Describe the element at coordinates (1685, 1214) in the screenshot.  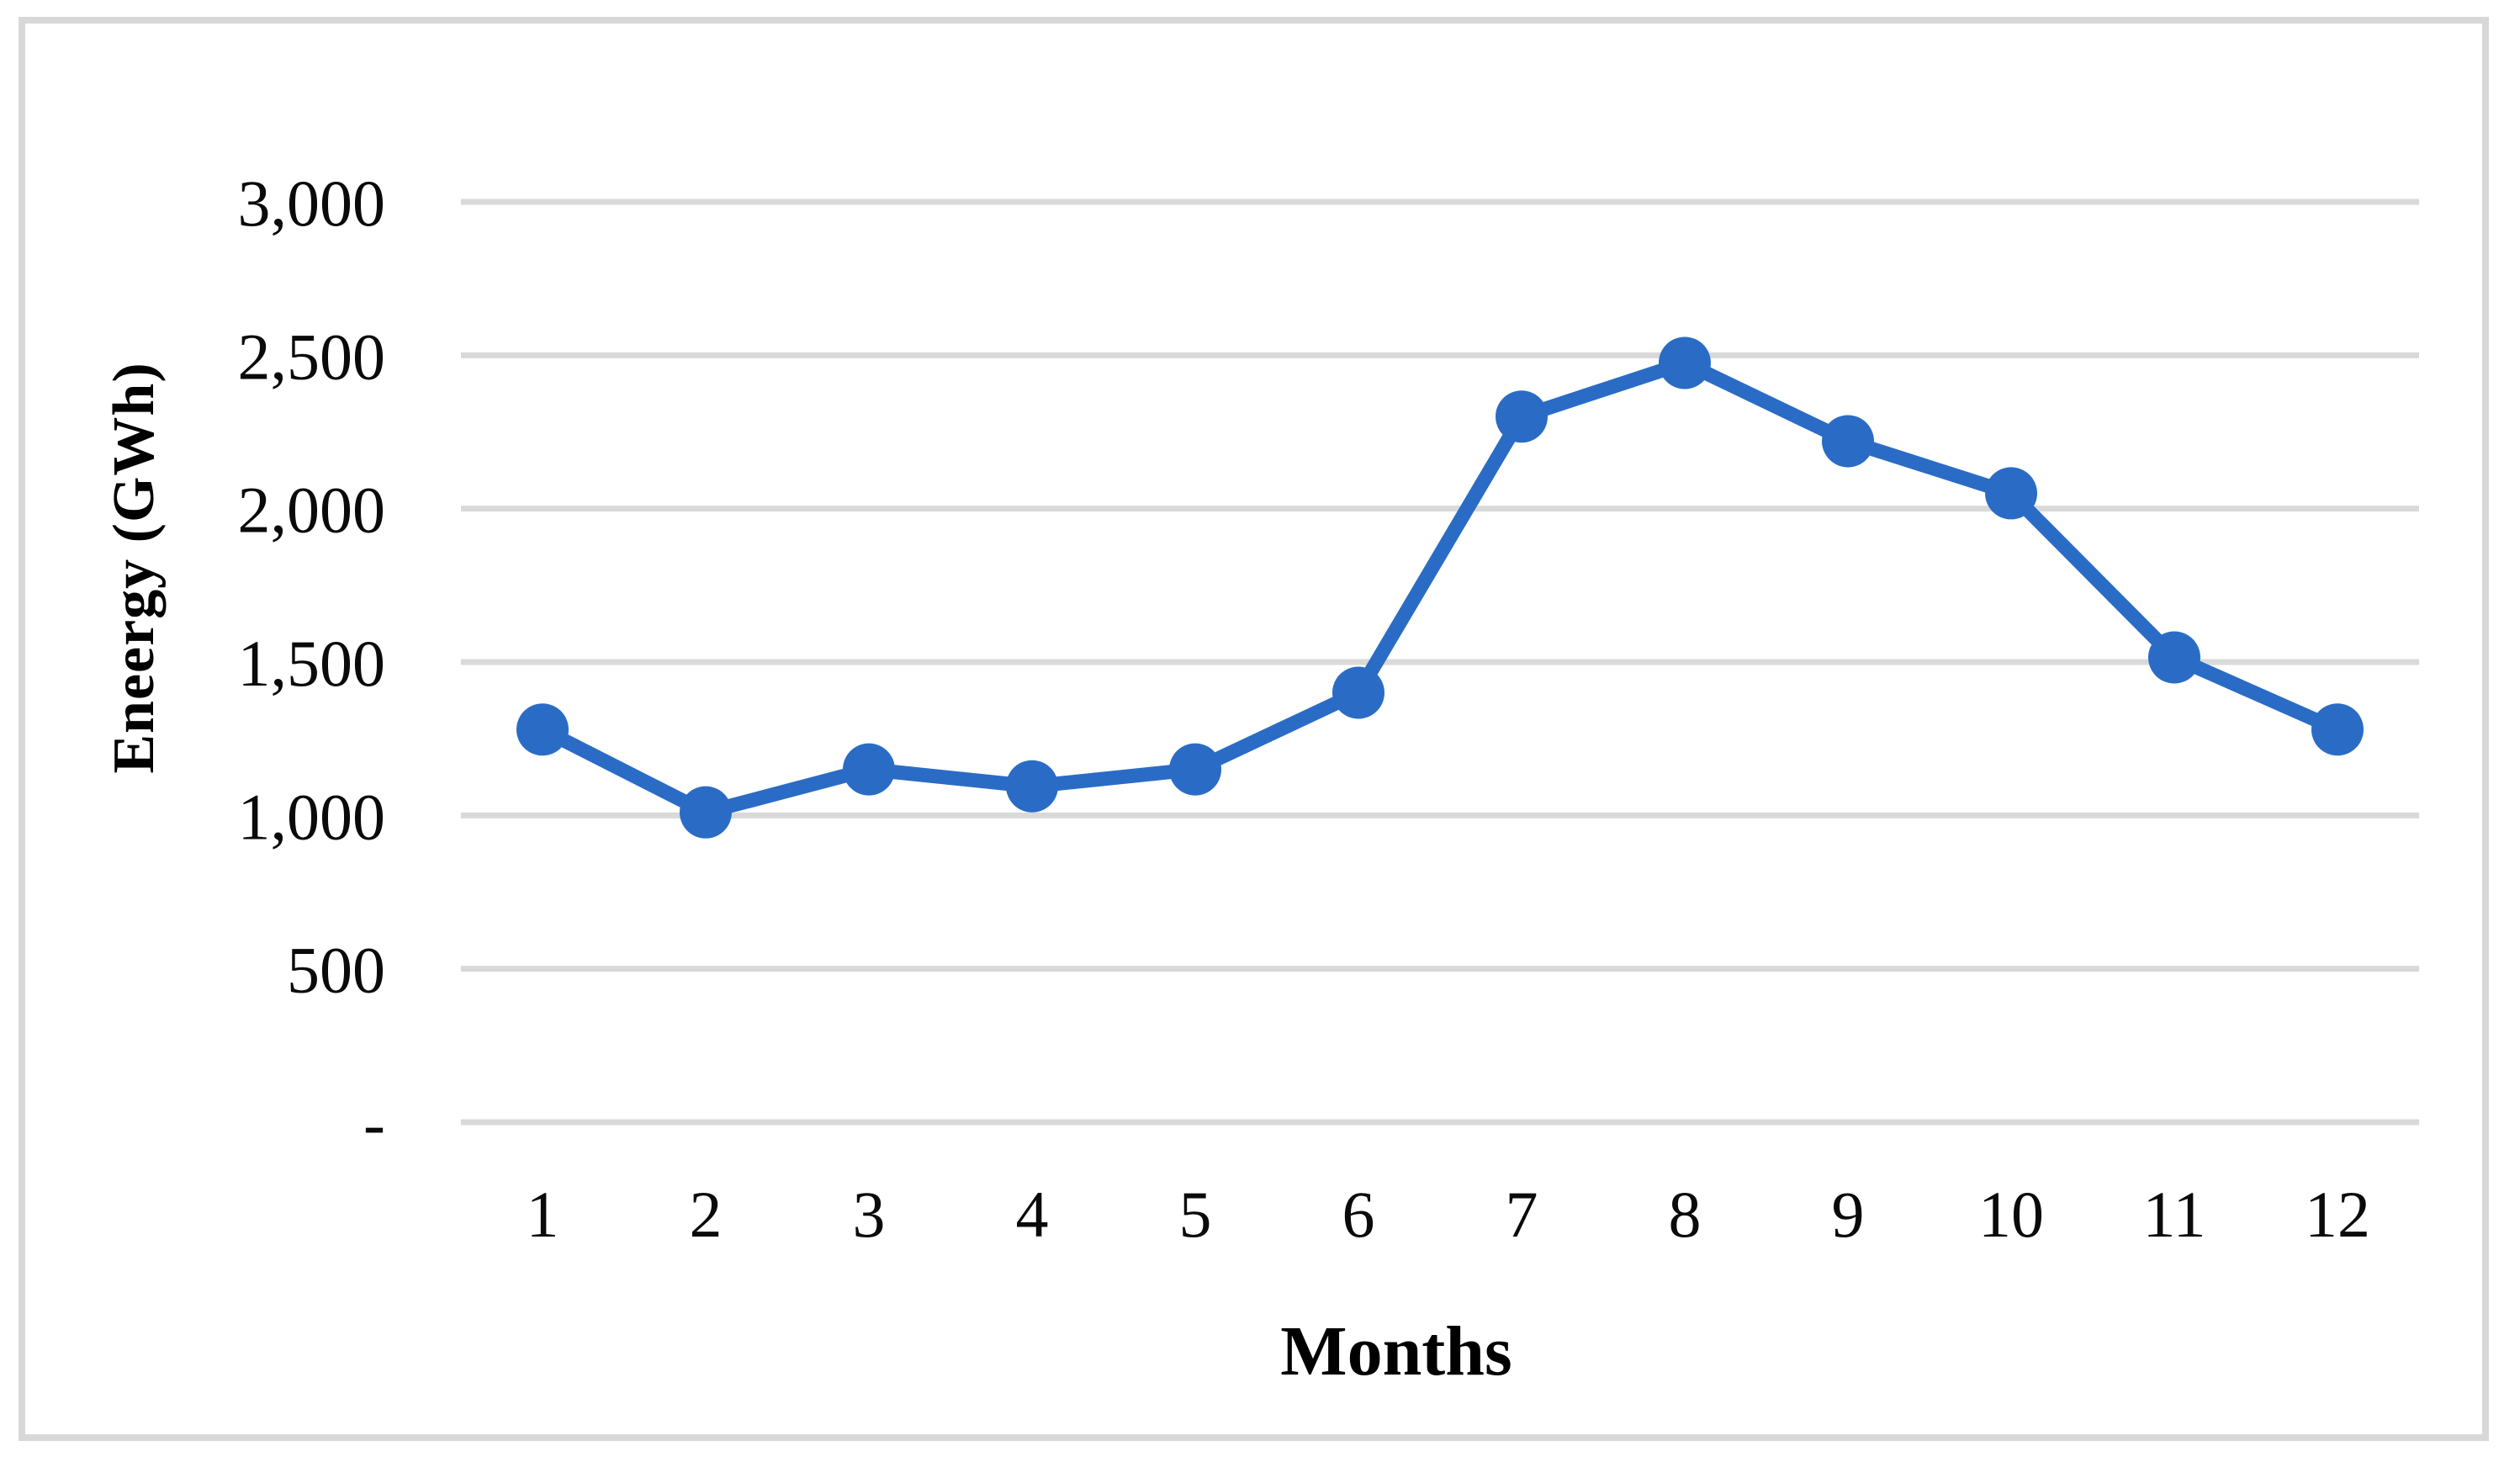
I see `x-tick-label-month-8: 8` at that location.